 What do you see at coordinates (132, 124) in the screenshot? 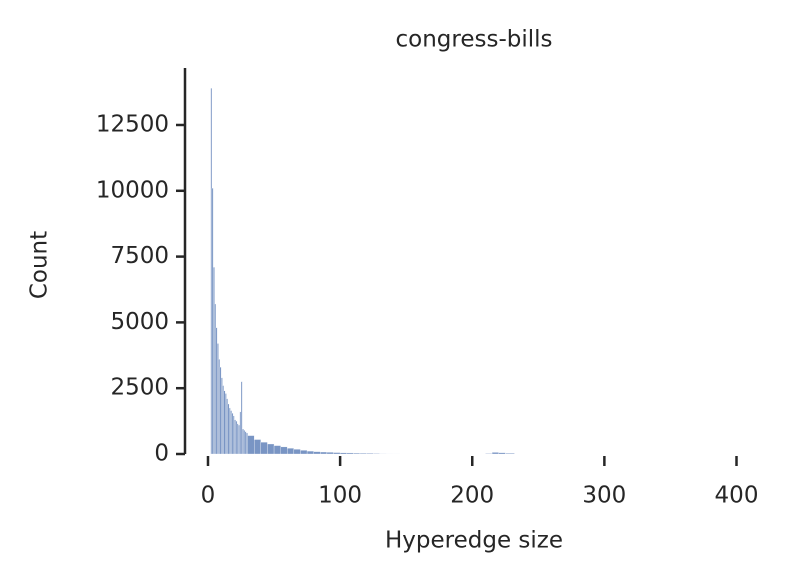
I see `y-tick-label: 12500` at bounding box center [132, 124].